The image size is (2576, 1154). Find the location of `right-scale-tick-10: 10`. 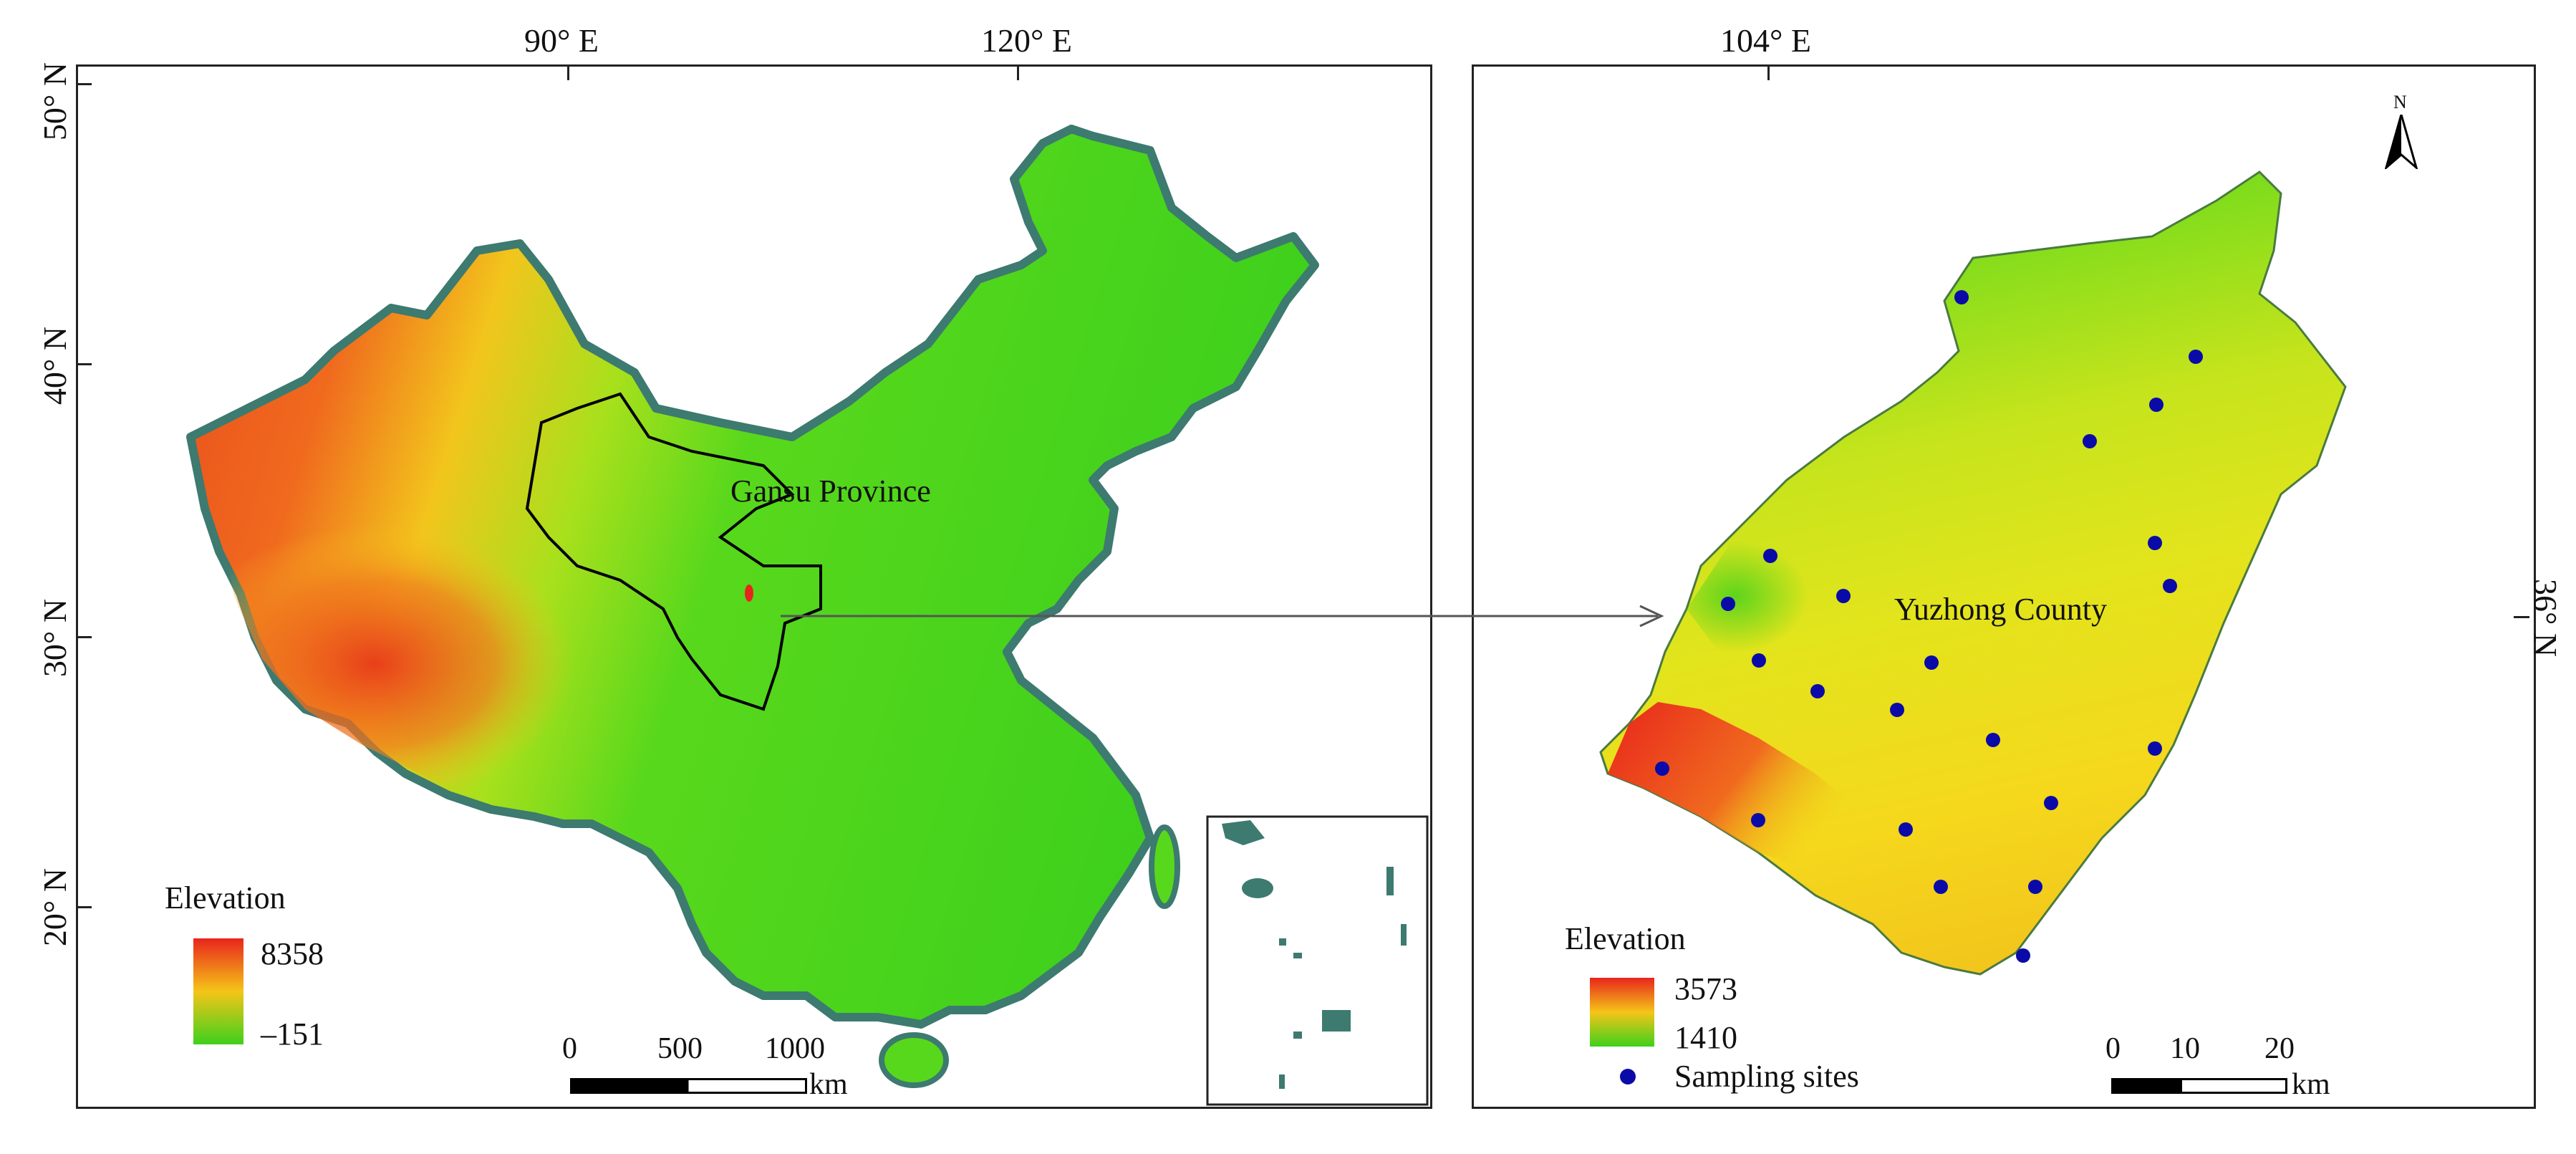

right-scale-tick-10: 10 is located at coordinates (2185, 1048).